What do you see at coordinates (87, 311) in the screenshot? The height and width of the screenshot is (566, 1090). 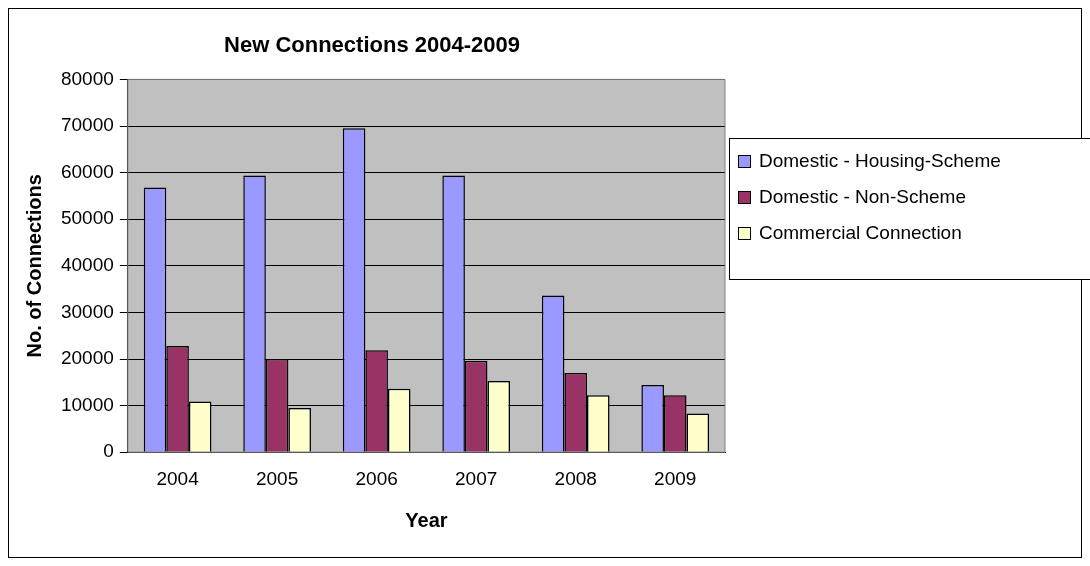 I see `y-tick-label: 30000` at bounding box center [87, 311].